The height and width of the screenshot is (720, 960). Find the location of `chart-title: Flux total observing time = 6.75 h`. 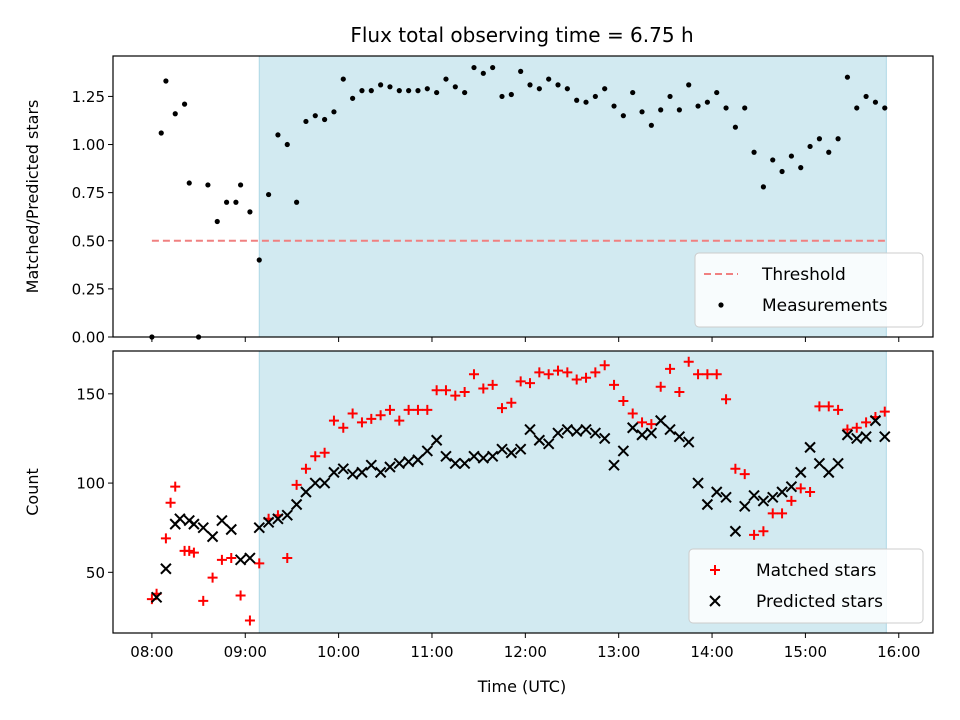

chart-title: Flux total observing time = 6.75 h is located at coordinates (521, 35).